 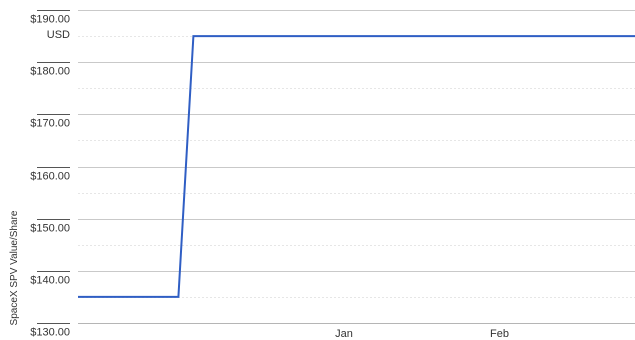 I want to click on y-tick-label: $140.00, so click(x=50, y=281).